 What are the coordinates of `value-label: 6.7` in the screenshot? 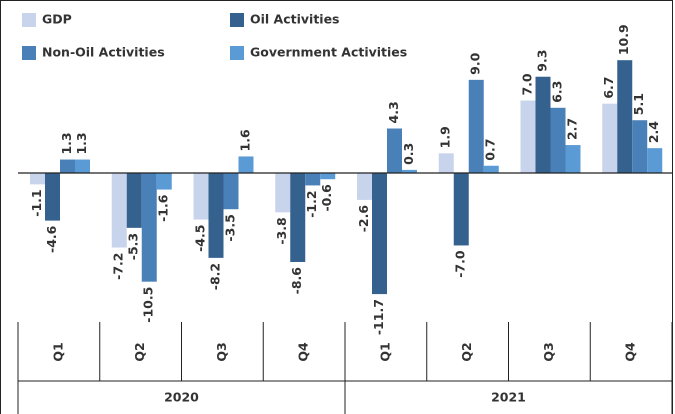 It's located at (608, 87).